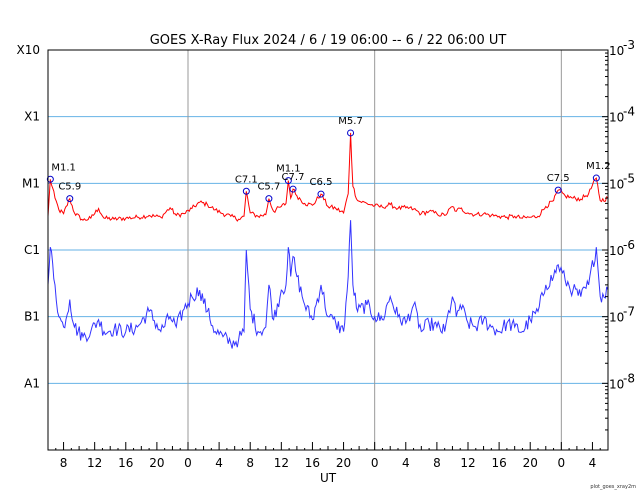 Image resolution: width=640 pixels, height=500 pixels. I want to click on flare-label: C5.9, so click(69, 187).